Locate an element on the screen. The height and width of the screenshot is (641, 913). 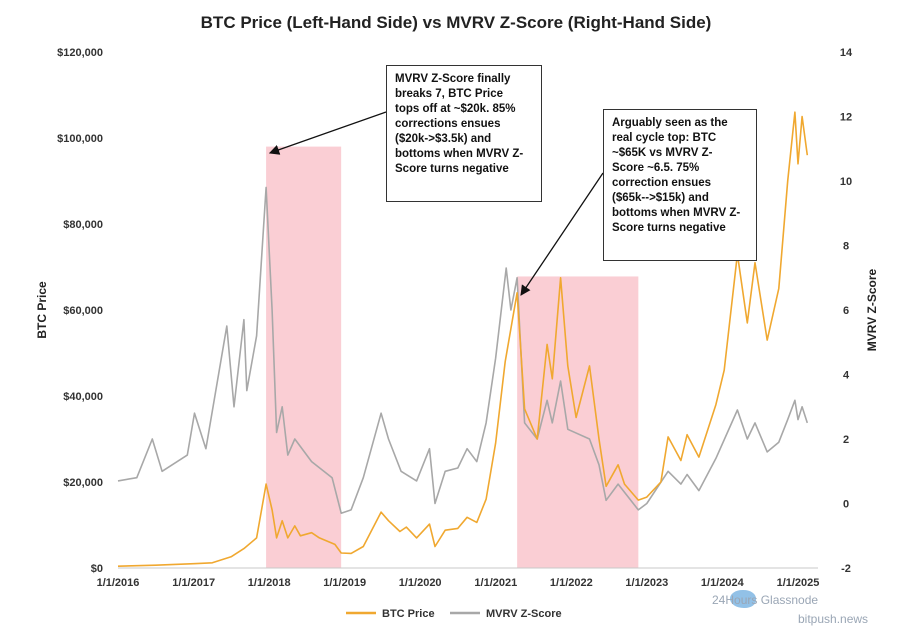
right-tick-label: 2 is located at coordinates (846, 440).